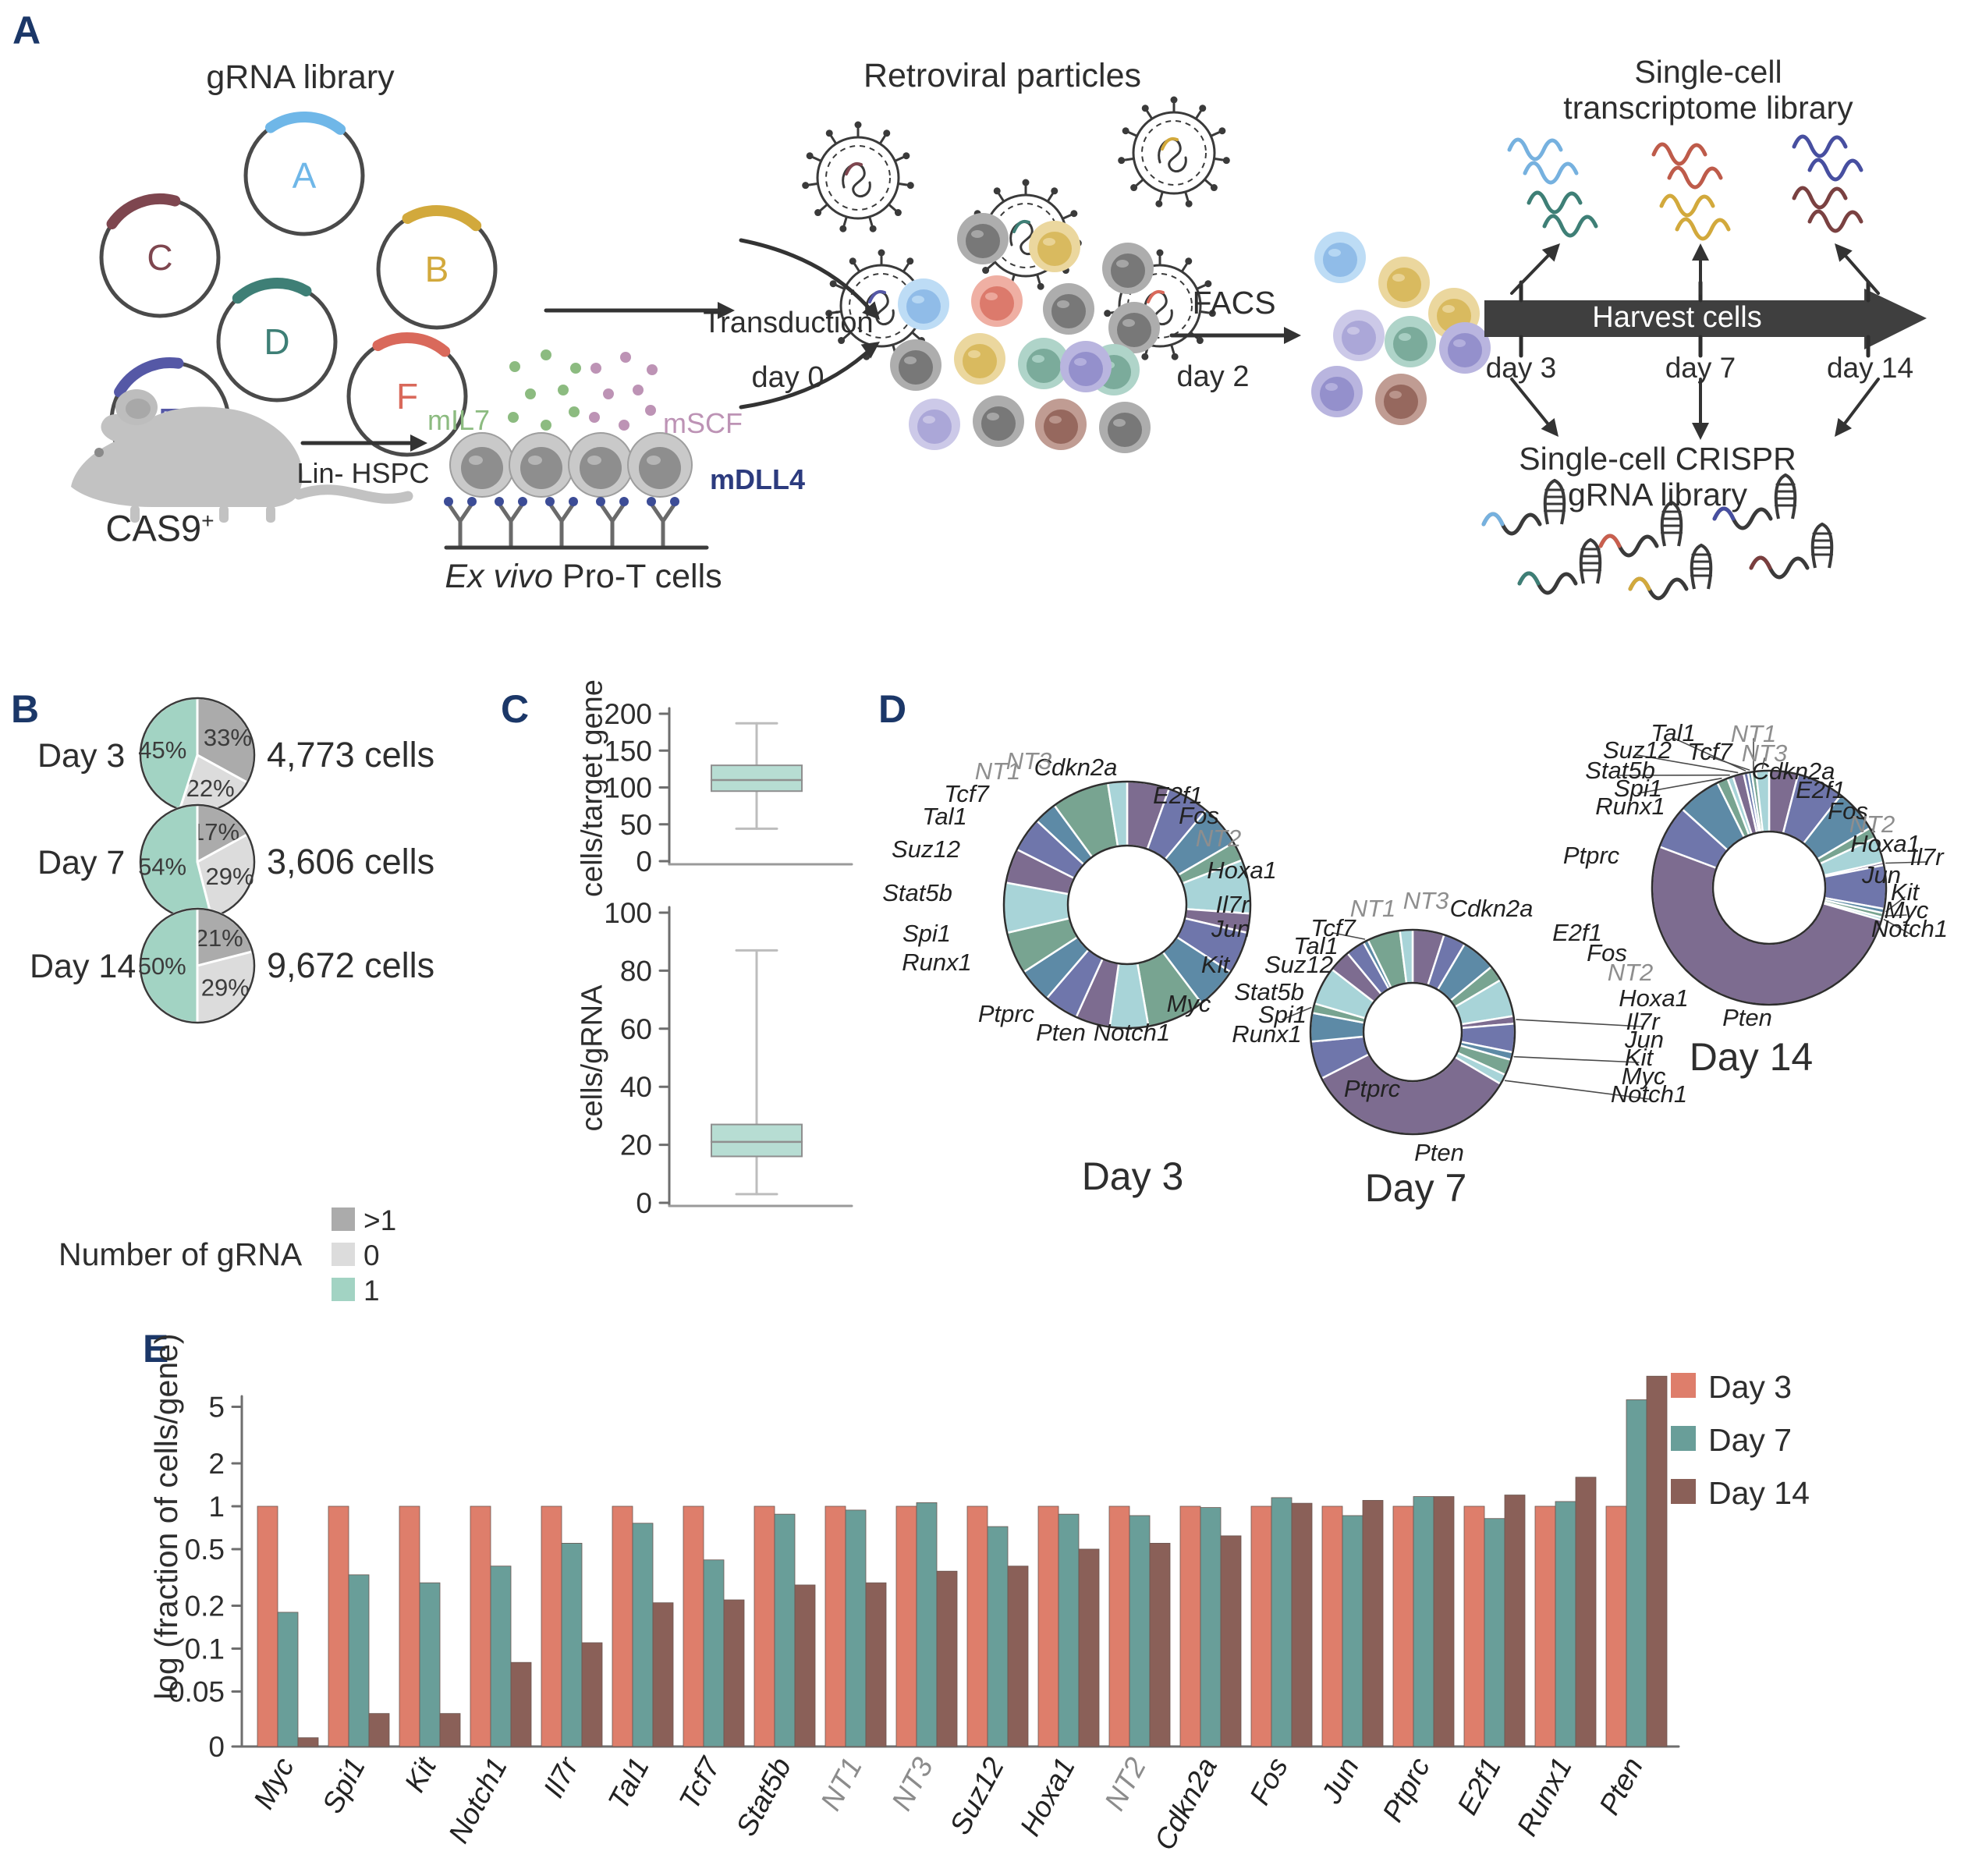 Image resolution: width=1961 pixels, height=1876 pixels. I want to click on bar-gene-label: Suz12, so click(977, 1795).